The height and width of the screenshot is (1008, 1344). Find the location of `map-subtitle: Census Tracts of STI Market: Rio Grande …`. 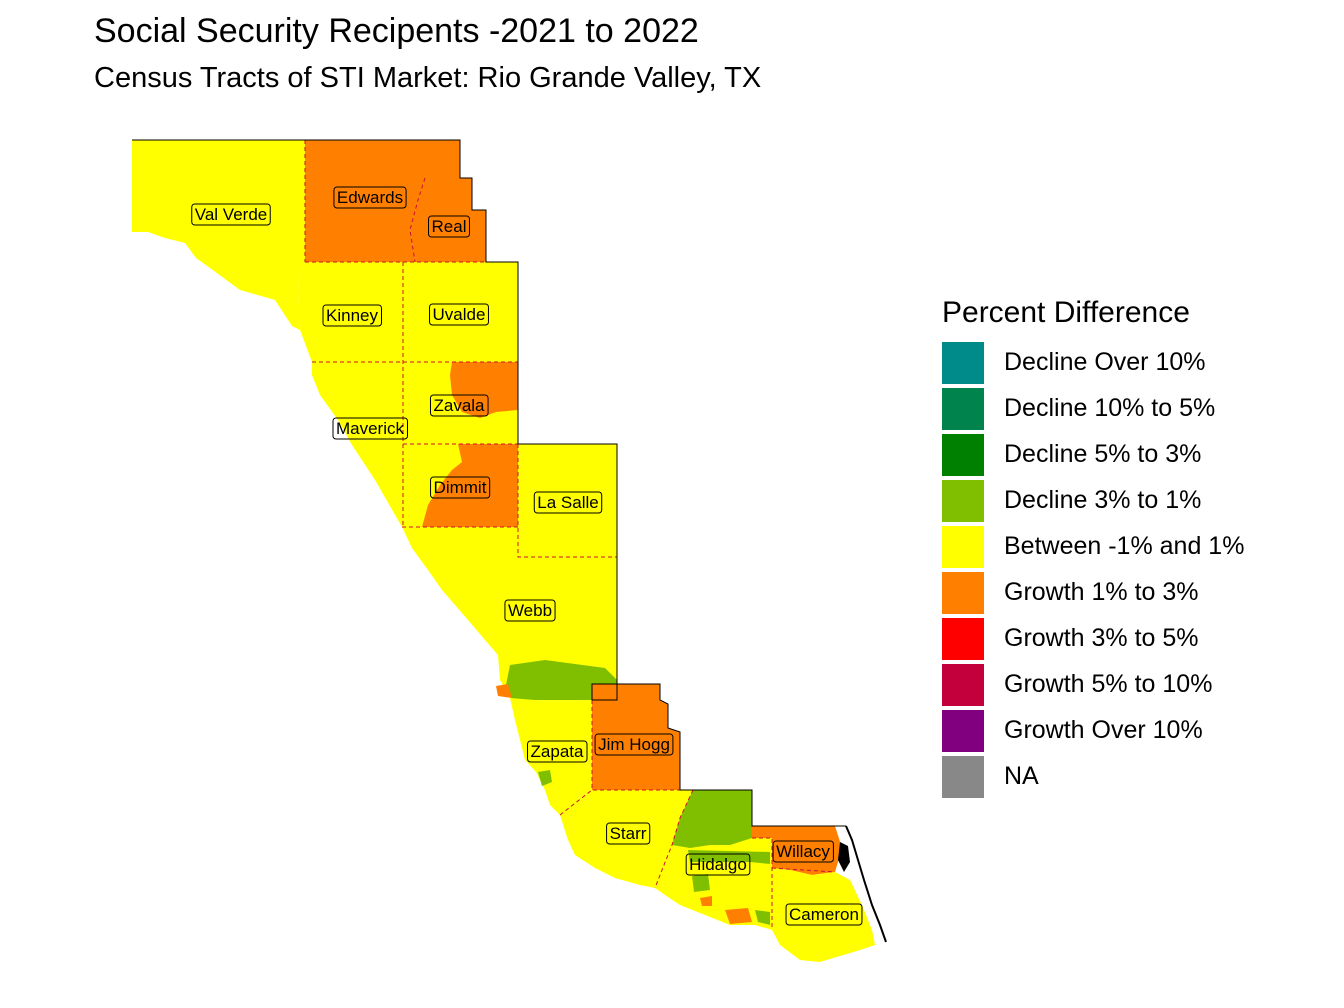

map-subtitle: Census Tracts of STI Market: Rio Grande … is located at coordinates (428, 78).